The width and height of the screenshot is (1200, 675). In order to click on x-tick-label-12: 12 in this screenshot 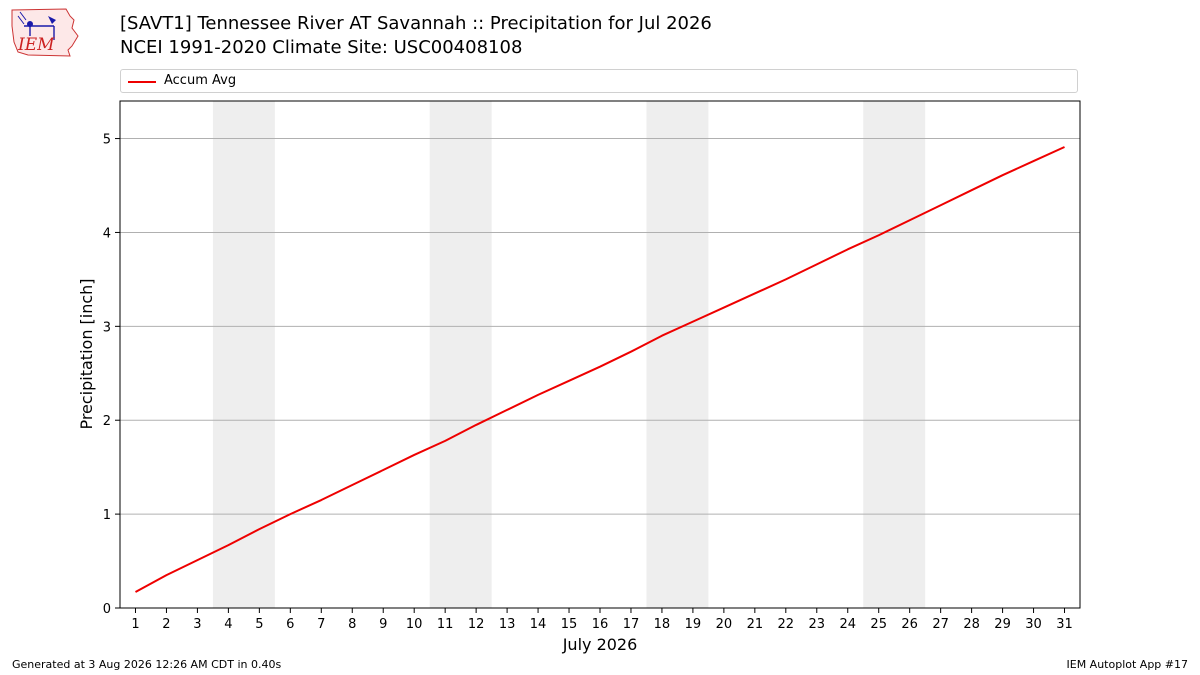, I will do `click(476, 624)`.